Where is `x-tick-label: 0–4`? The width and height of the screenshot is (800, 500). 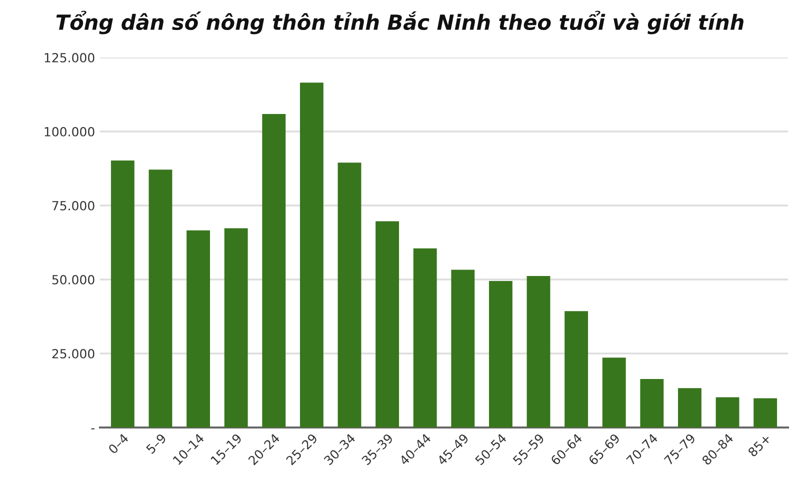 x-tick-label: 0–4 is located at coordinates (119, 443).